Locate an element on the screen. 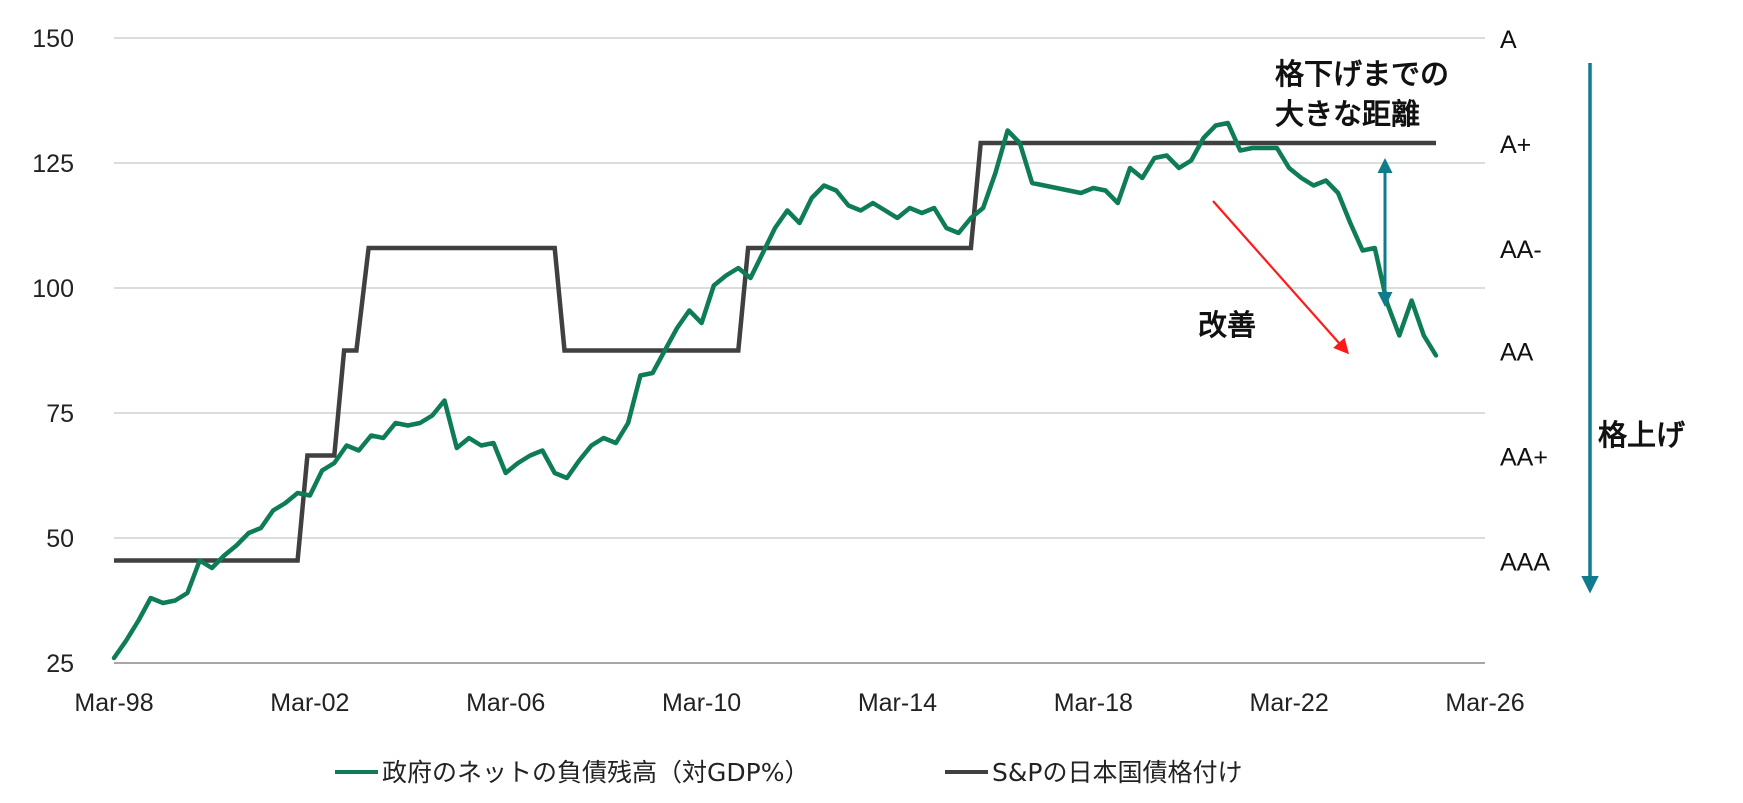 The image size is (1743, 803). distance-label-line1: 格下げまでの is located at coordinates (1362, 74).